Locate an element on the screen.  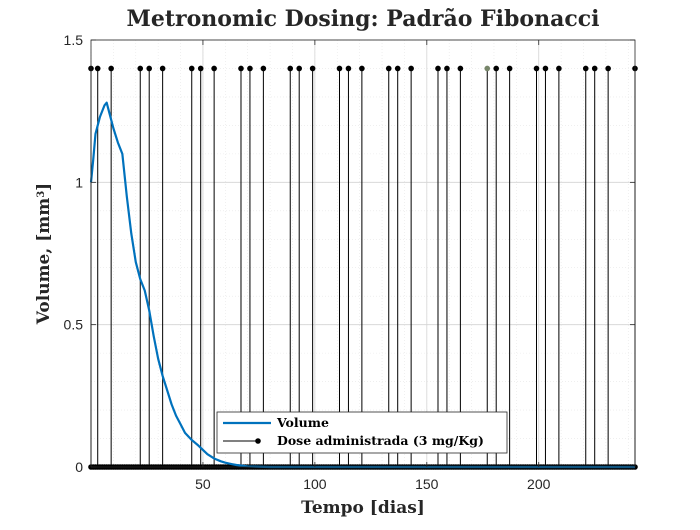
y-tick-label: 0.5 is located at coordinates (74, 325).